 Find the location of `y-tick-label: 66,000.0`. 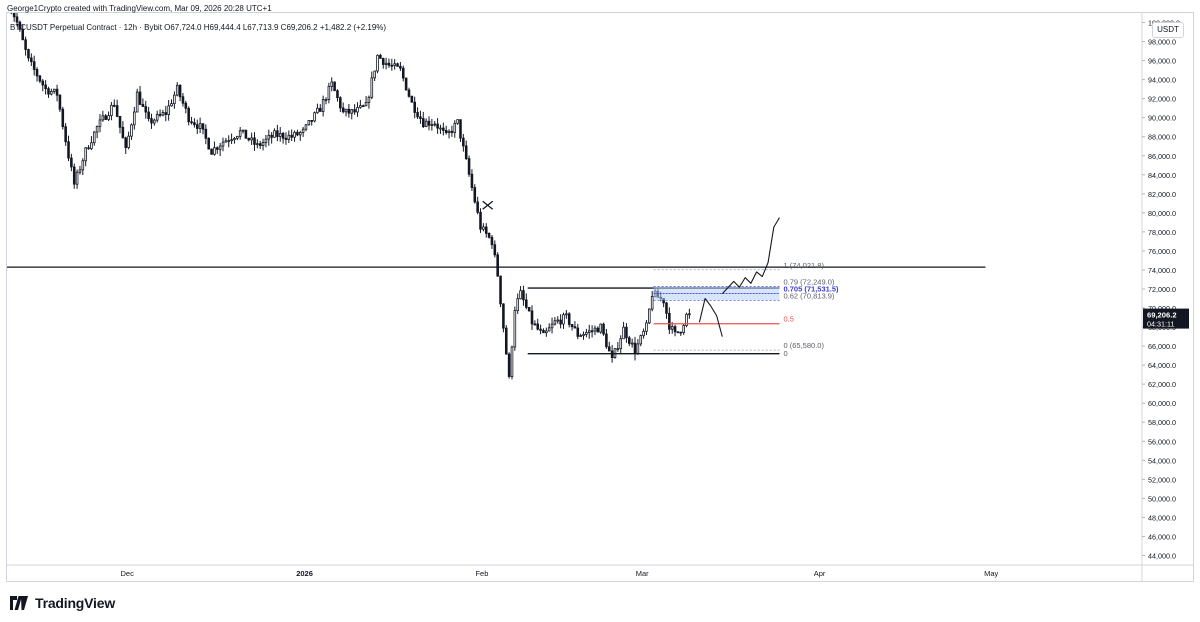

y-tick-label: 66,000.0 is located at coordinates (1162, 346).